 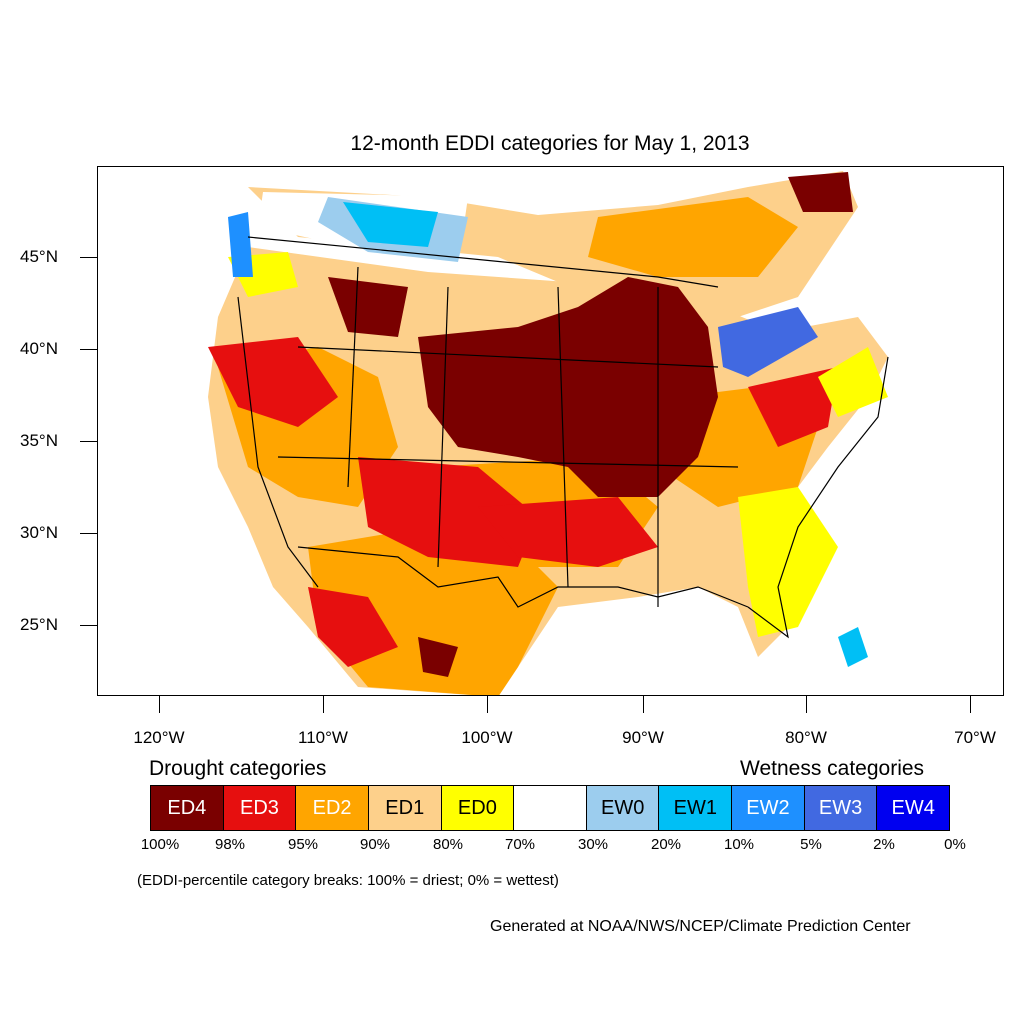 I want to click on break-label: 30%, so click(x=593, y=844).